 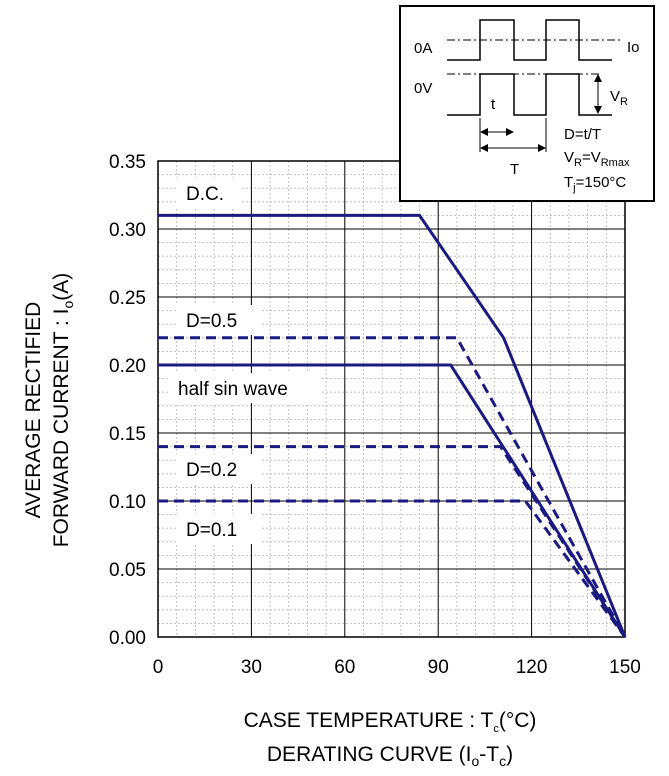 What do you see at coordinates (344, 667) in the screenshot?
I see `x-tick-label: 60` at bounding box center [344, 667].